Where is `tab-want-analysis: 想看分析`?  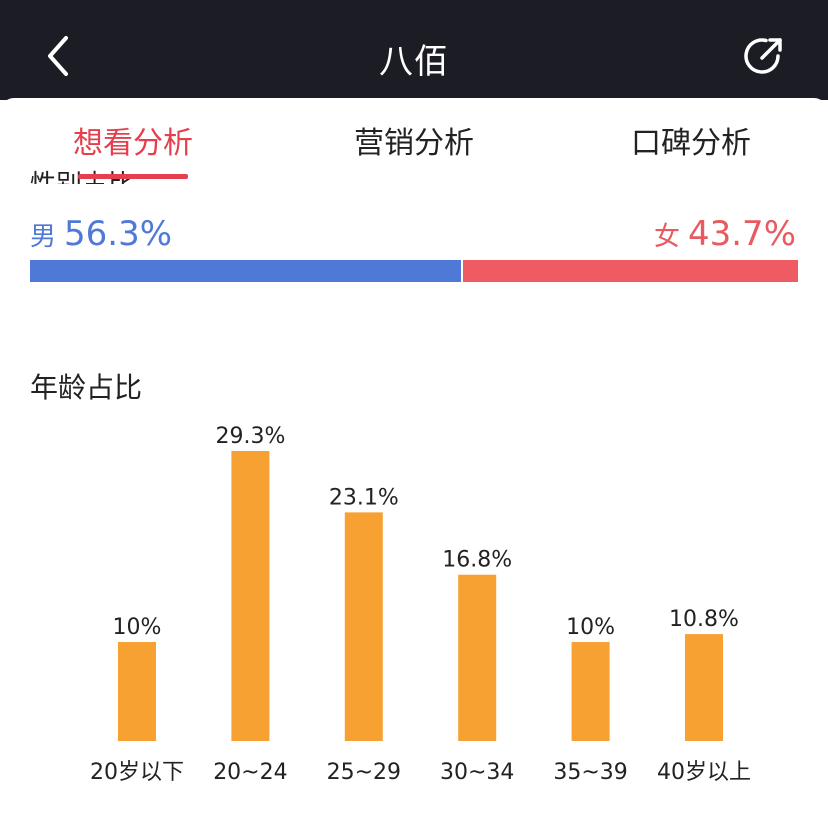 tab-want-analysis: 想看分析 is located at coordinates (133, 143).